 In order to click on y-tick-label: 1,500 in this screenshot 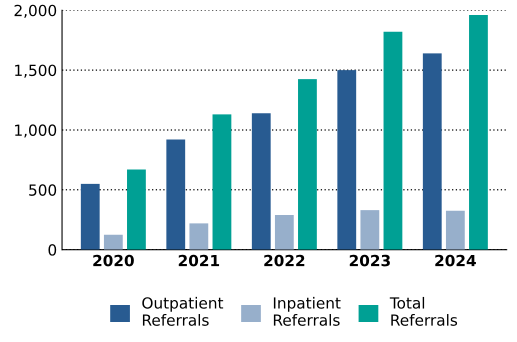, I will do `click(35, 71)`.